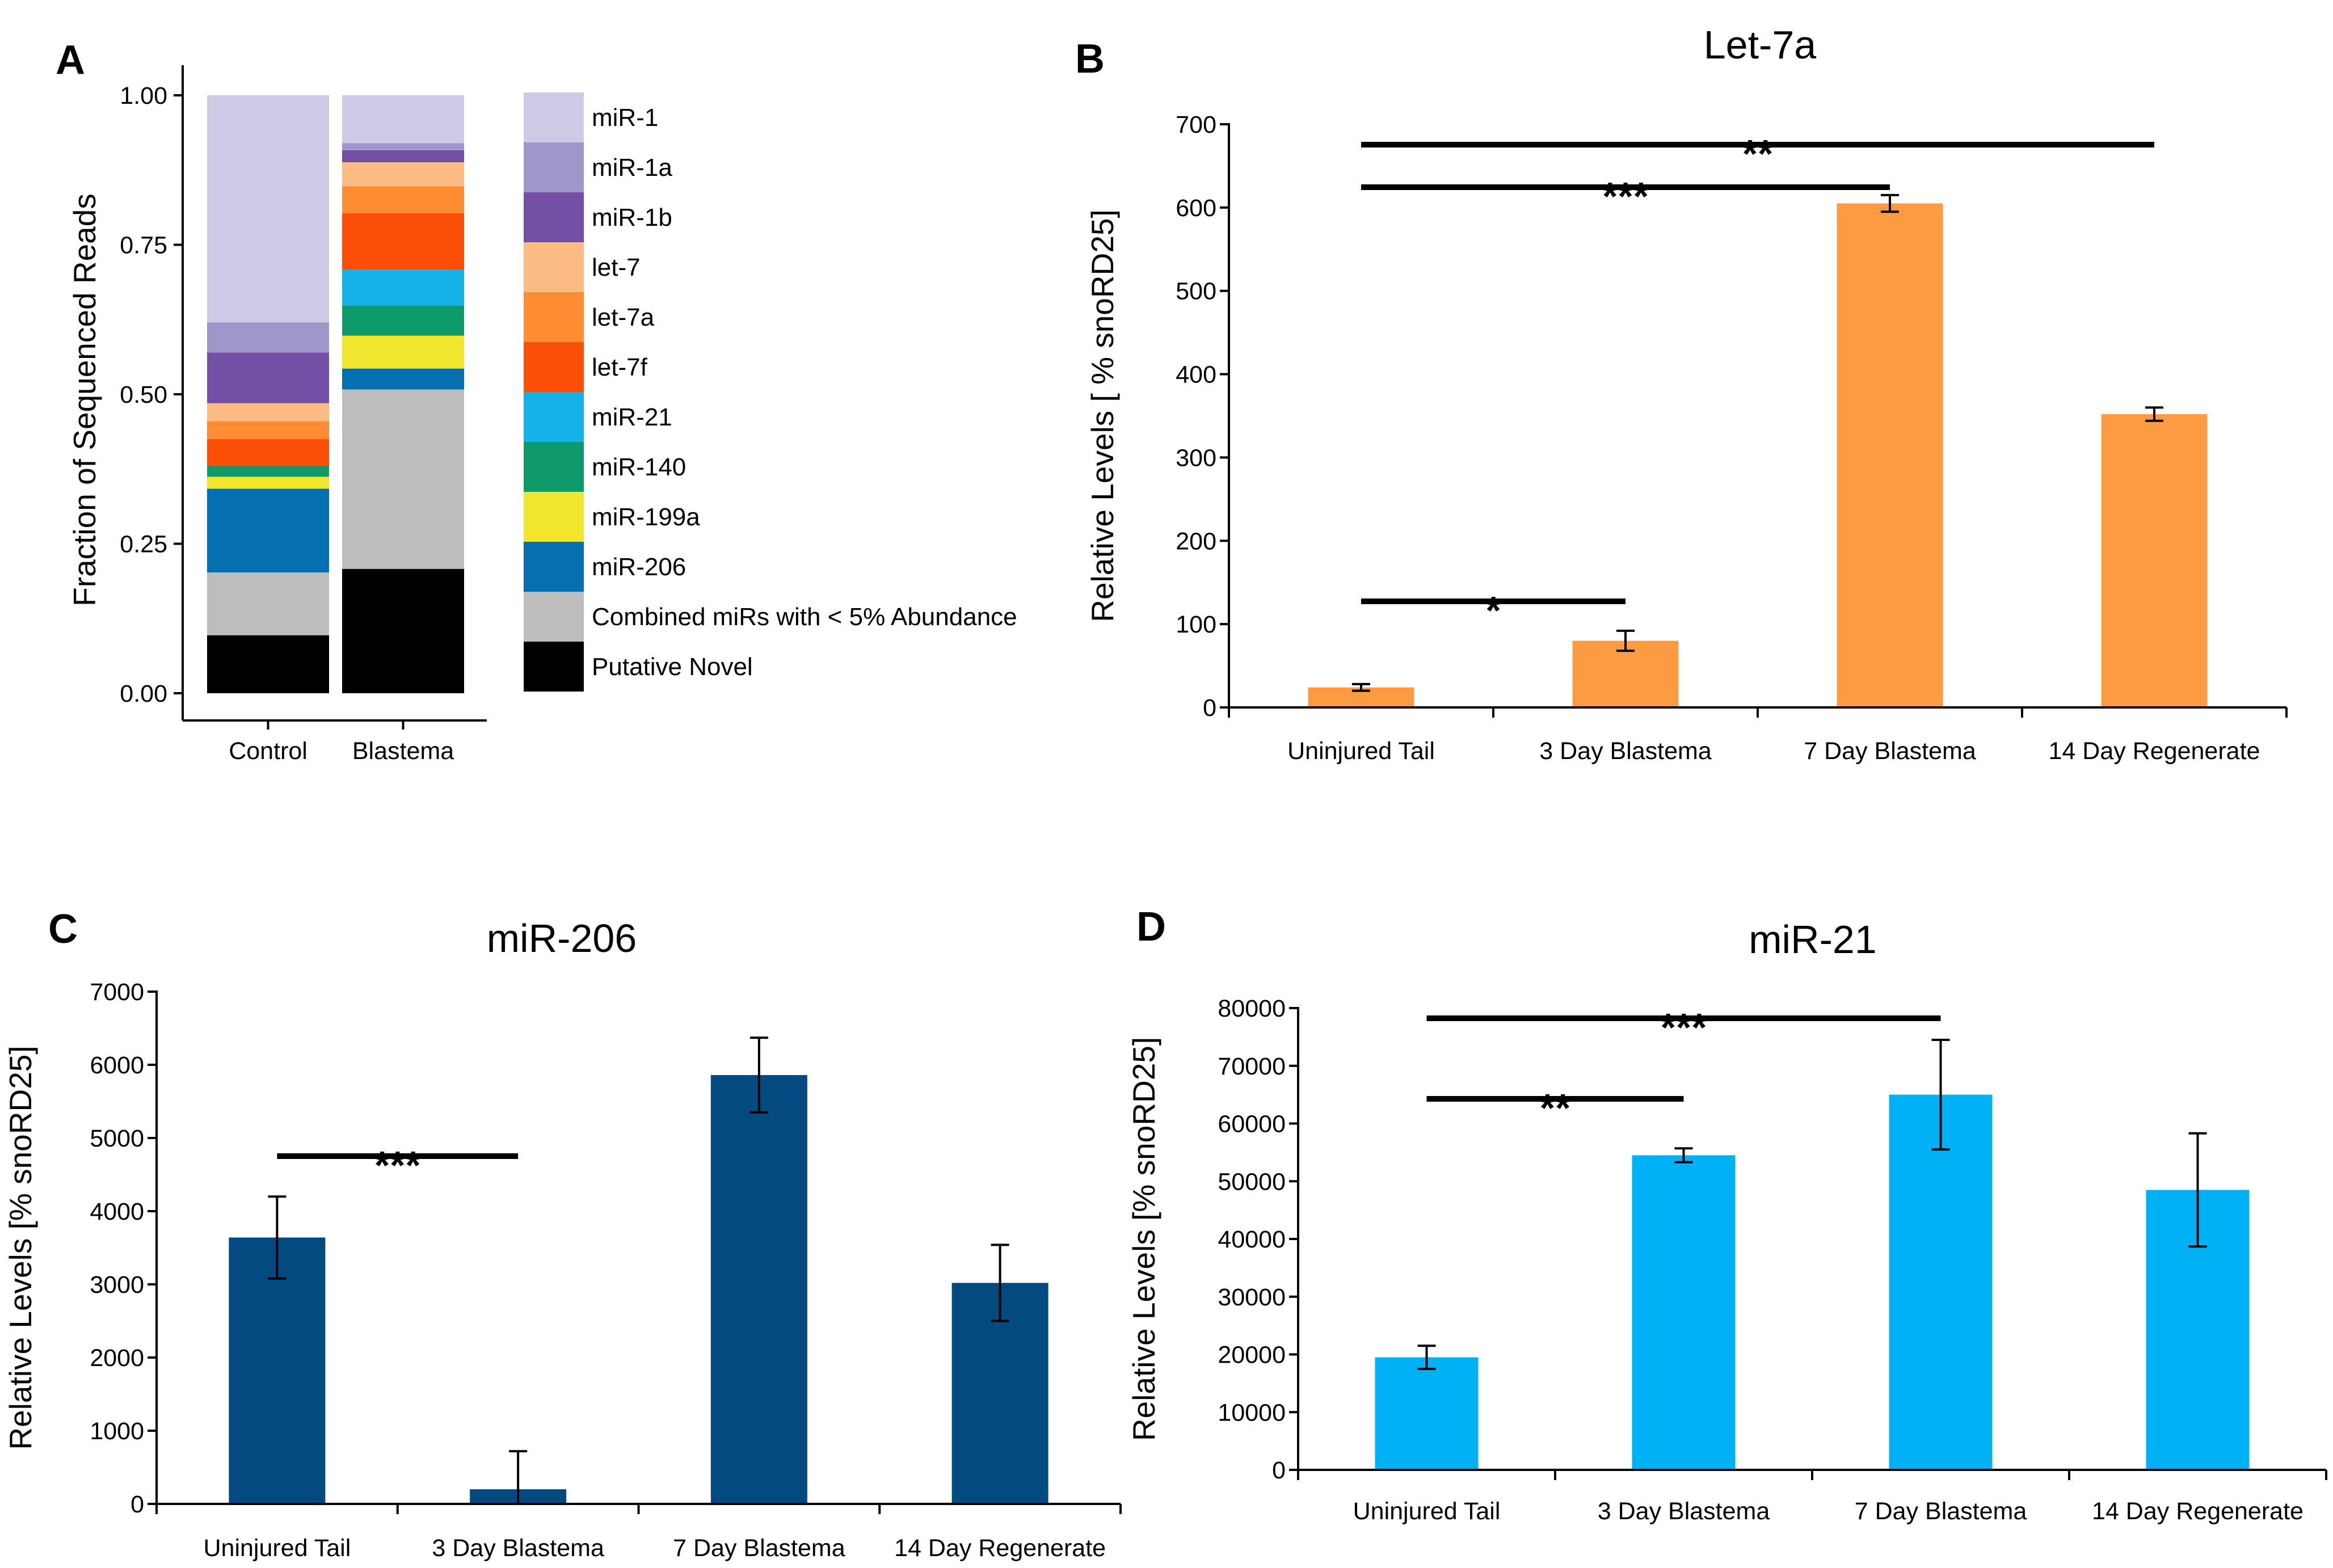 Image resolution: width=2333 pixels, height=1568 pixels. What do you see at coordinates (268, 751) in the screenshot?
I see `panel-a-x-tick-label: Control` at bounding box center [268, 751].